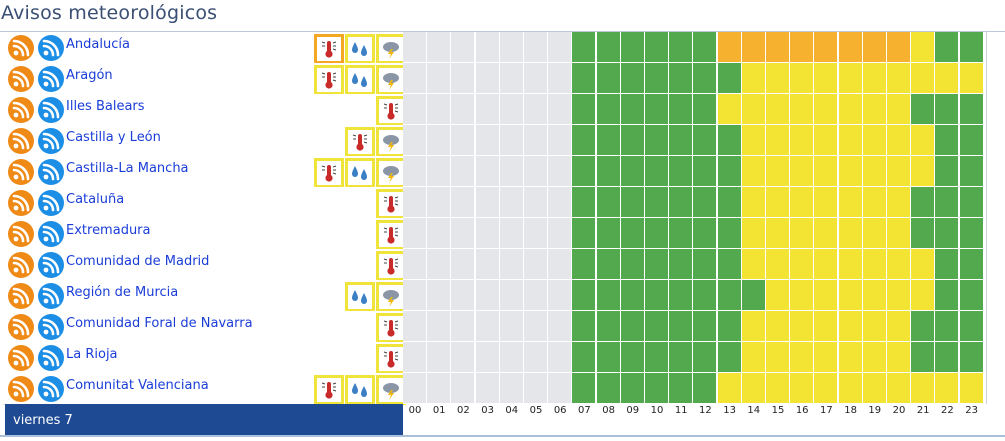 The height and width of the screenshot is (441, 1005). I want to click on region-link: Cataluña, so click(95, 199).